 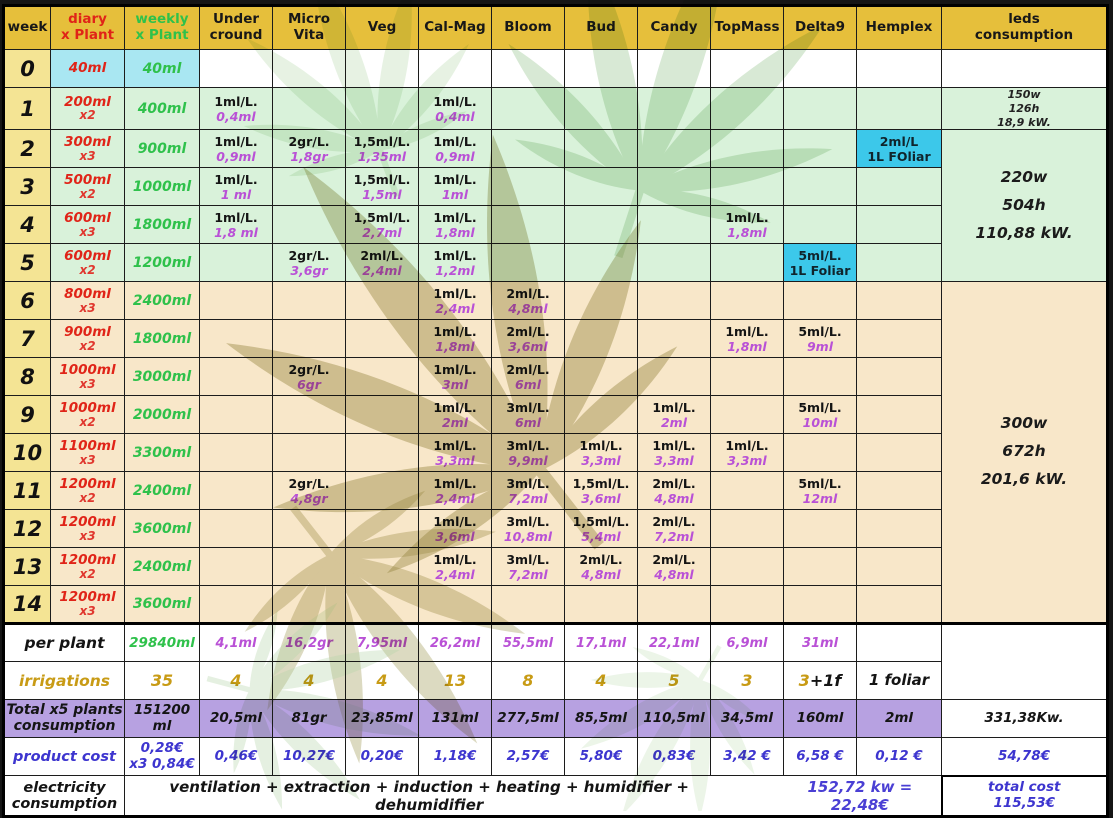 I want to click on diary-per-plant-cell: 1200ml x2, so click(x=87, y=491).